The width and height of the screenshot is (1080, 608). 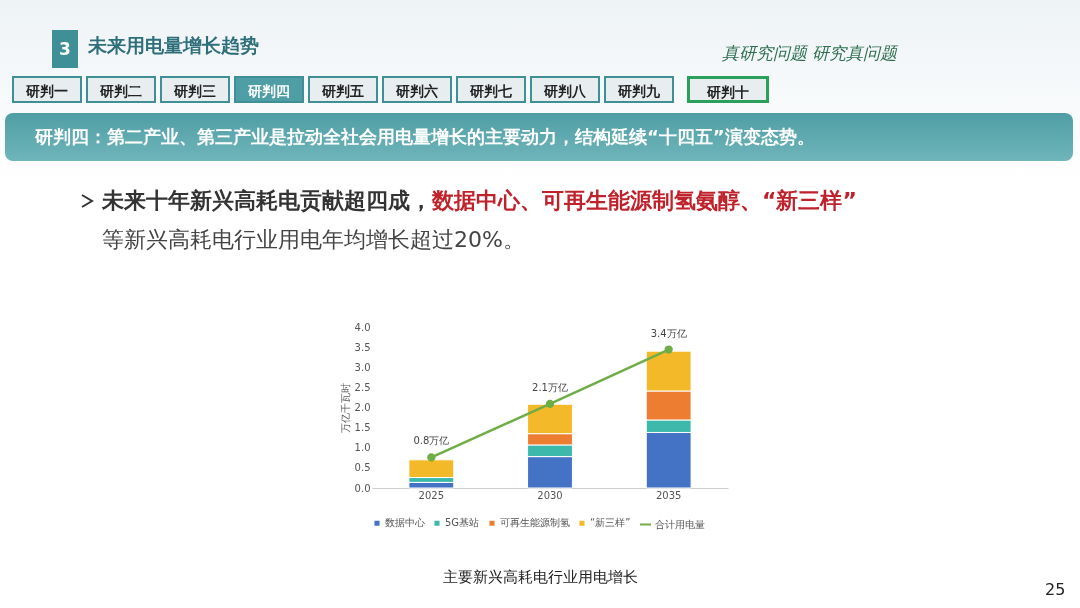 I want to click on text: 3, so click(x=65, y=49).